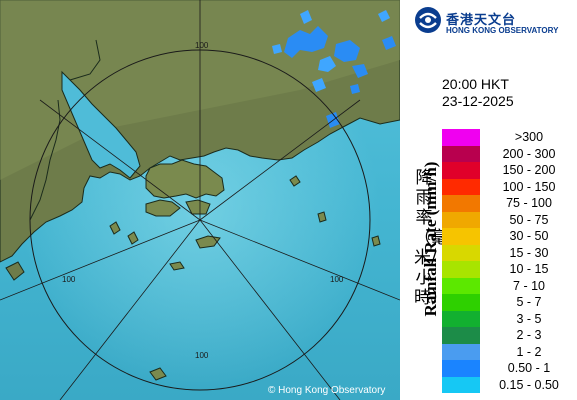 The width and height of the screenshot is (577, 400). What do you see at coordinates (529, 153) in the screenshot?
I see `legend-label: 200 - 300` at bounding box center [529, 153].